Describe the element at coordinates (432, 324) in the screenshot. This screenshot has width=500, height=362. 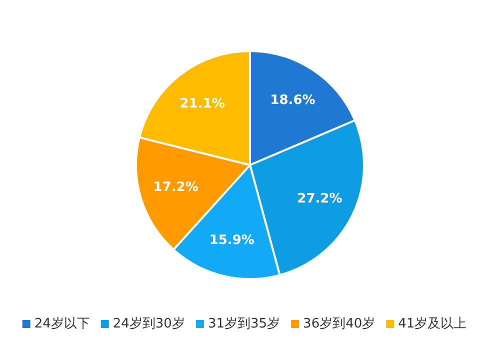
I see `legend-label: 41岁及以上` at that location.